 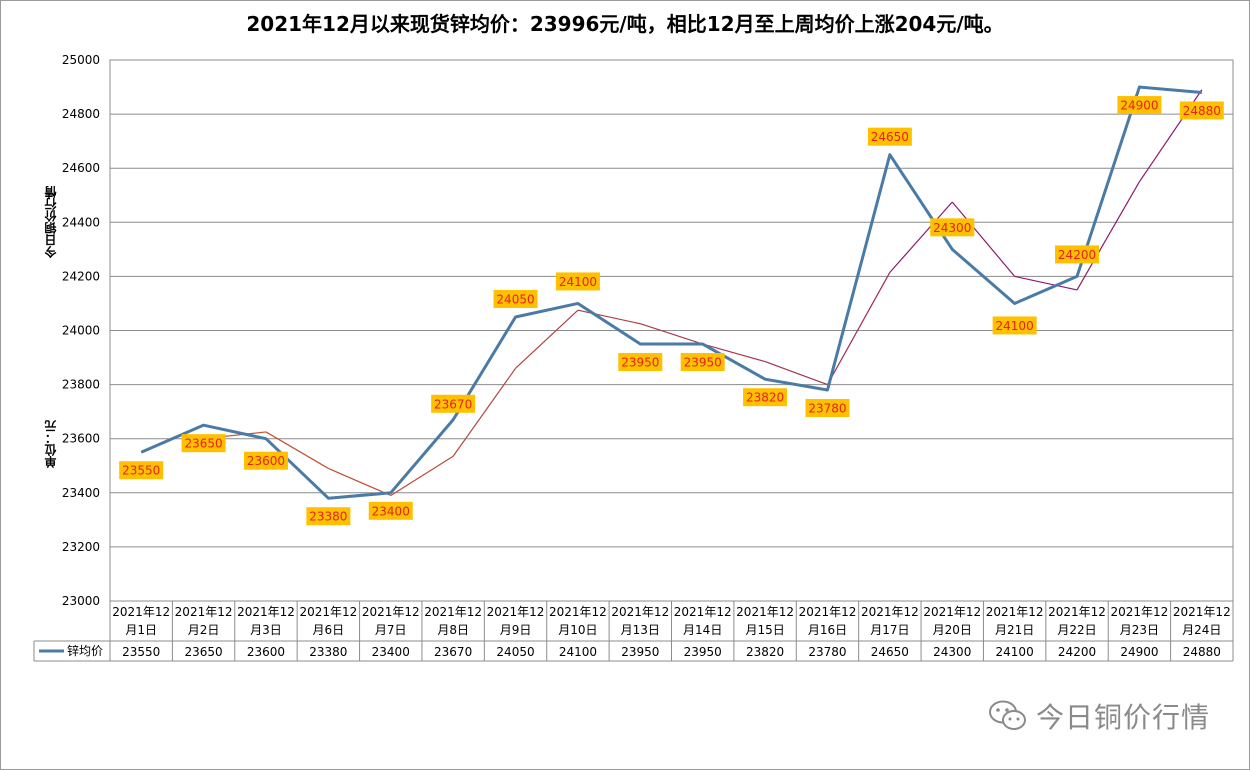 What do you see at coordinates (889, 630) in the screenshot?
I see `x-tick-label-line2: 月17日` at bounding box center [889, 630].